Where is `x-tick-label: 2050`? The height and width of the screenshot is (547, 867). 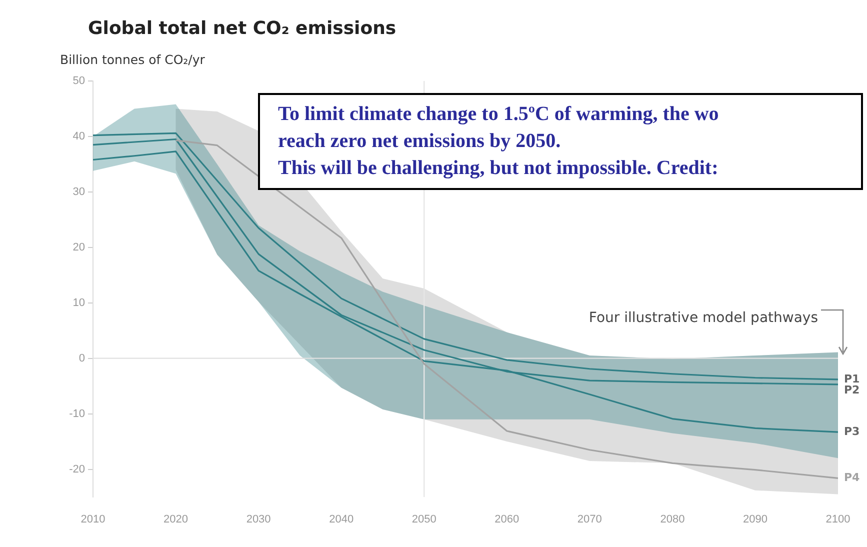
x-tick-label: 2050 is located at coordinates (424, 520).